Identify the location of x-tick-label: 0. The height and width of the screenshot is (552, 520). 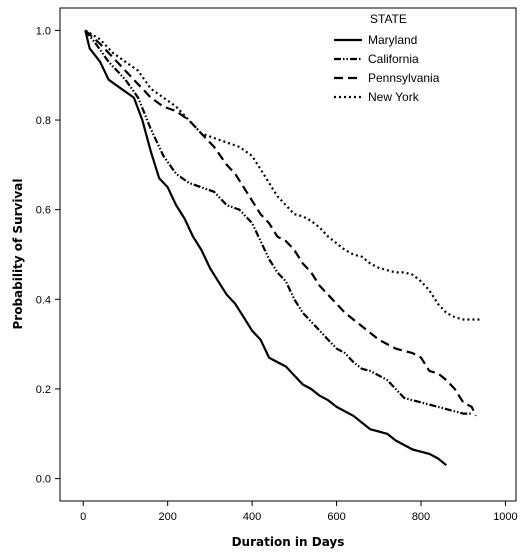
(83, 517).